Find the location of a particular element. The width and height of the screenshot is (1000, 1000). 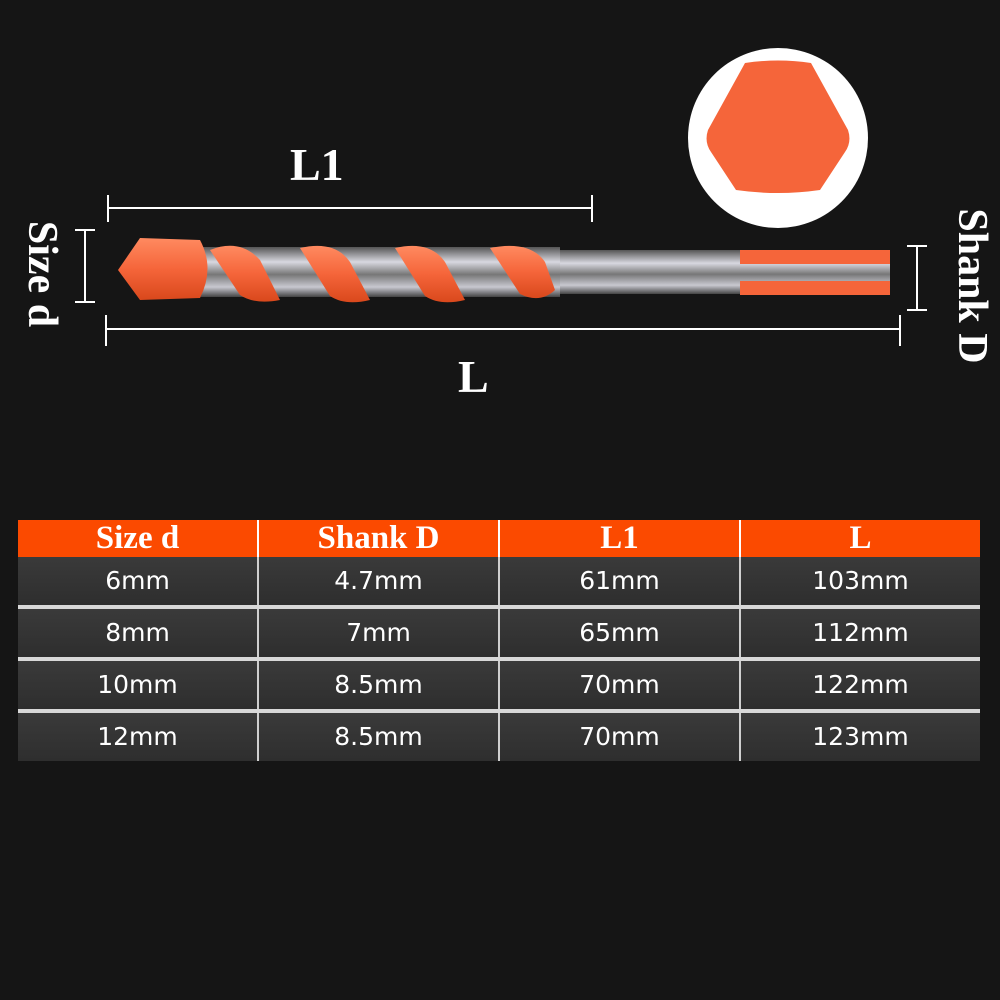

table-row: 8mm 7mm 65mm 112mm is located at coordinates (499, 635).